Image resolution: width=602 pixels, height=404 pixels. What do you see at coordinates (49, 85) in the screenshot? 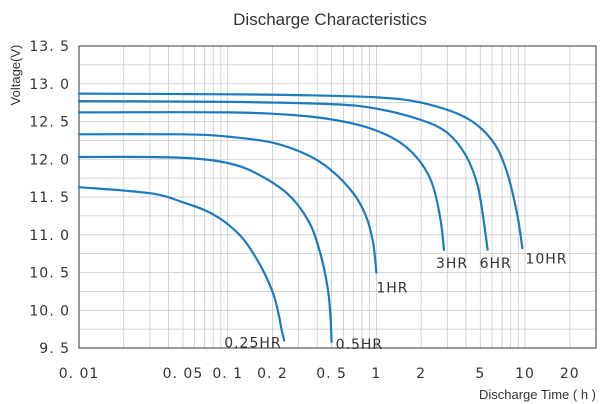
I see `y-tick-label: 13. 0` at bounding box center [49, 85].